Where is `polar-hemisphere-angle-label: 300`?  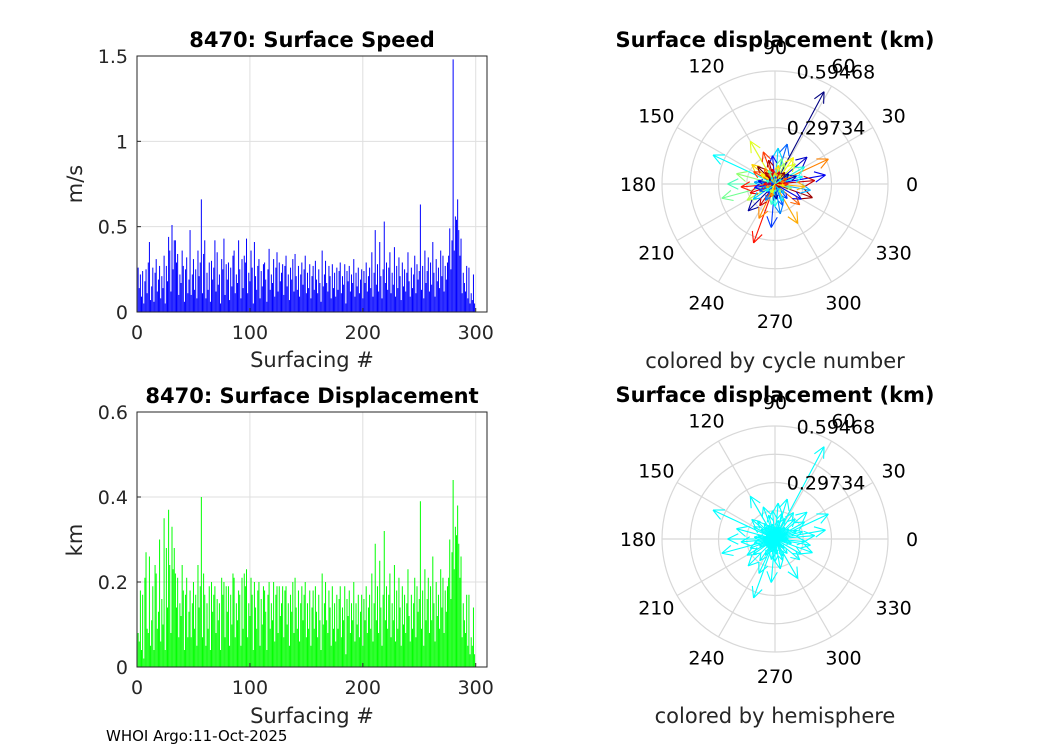 polar-hemisphere-angle-label: 300 is located at coordinates (843, 659).